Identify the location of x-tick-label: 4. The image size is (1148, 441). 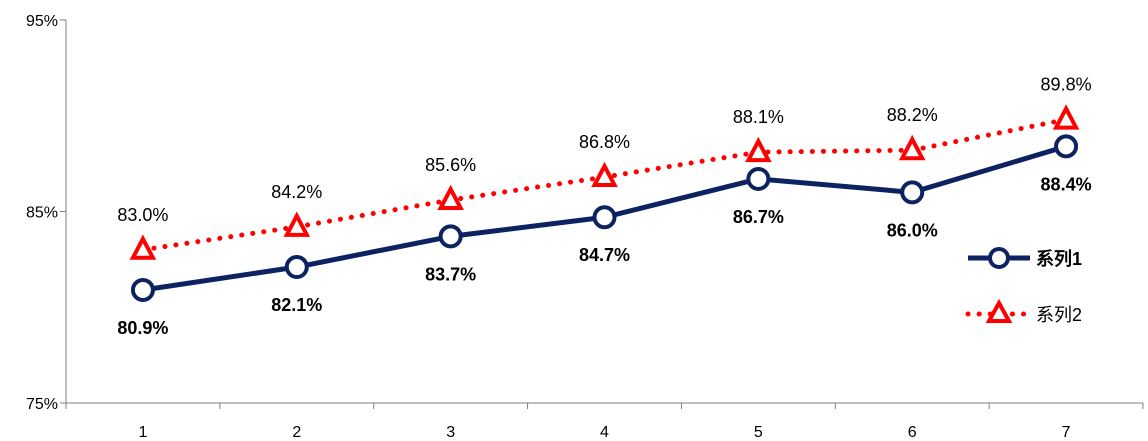
(604, 432).